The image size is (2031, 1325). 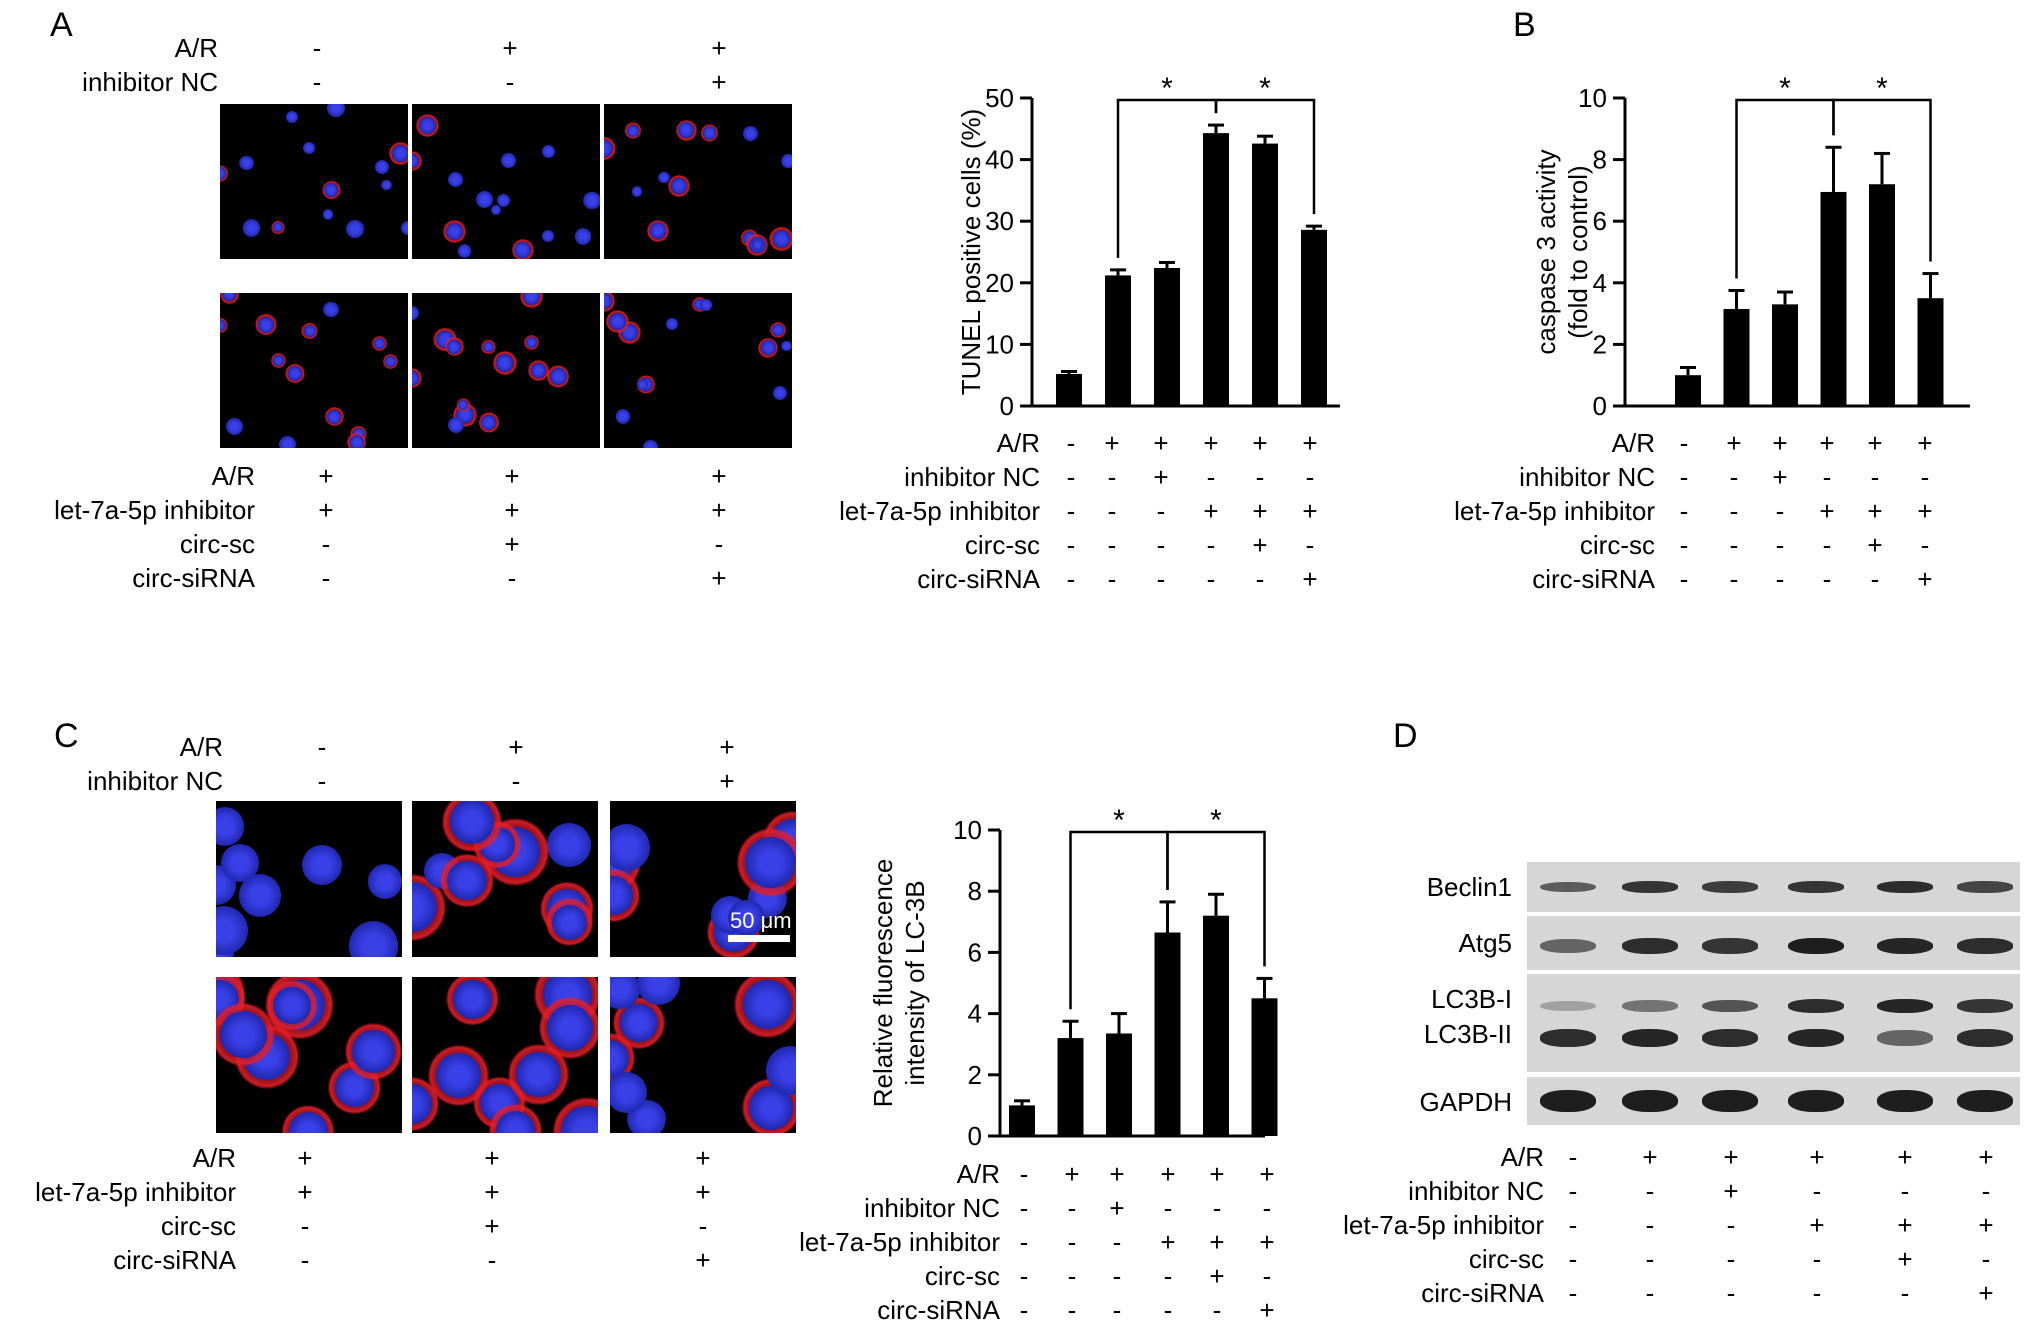 I want to click on panel-c-bottom-condition-symbol: +, so click(x=492, y=1192).